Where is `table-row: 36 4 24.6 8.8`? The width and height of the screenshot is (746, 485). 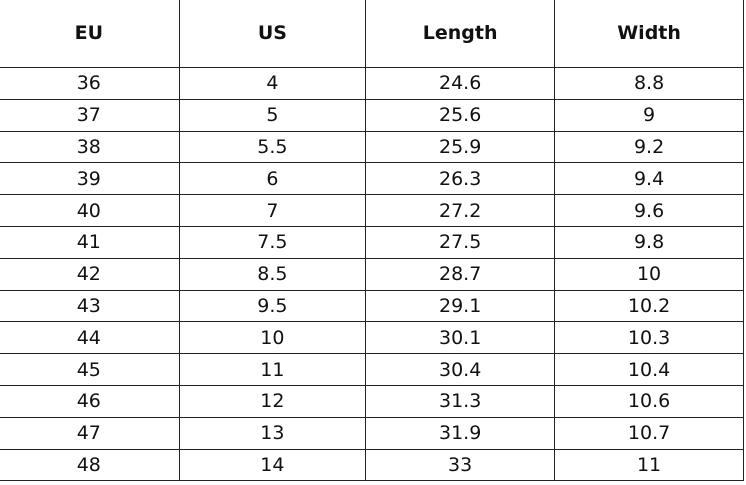
table-row: 36 4 24.6 8.8 is located at coordinates (372, 83).